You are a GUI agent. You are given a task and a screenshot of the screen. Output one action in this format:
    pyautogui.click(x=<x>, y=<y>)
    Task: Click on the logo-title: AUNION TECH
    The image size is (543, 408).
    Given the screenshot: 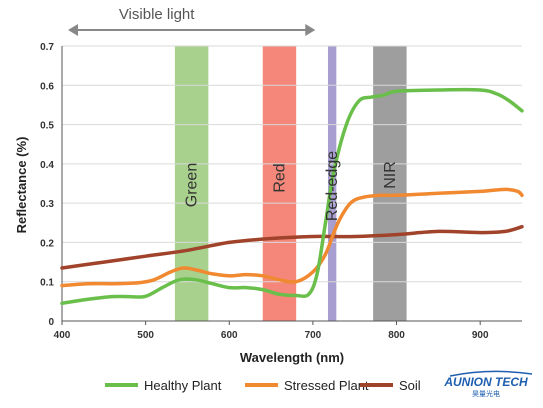 What is the action you would take?
    pyautogui.click(x=485, y=382)
    